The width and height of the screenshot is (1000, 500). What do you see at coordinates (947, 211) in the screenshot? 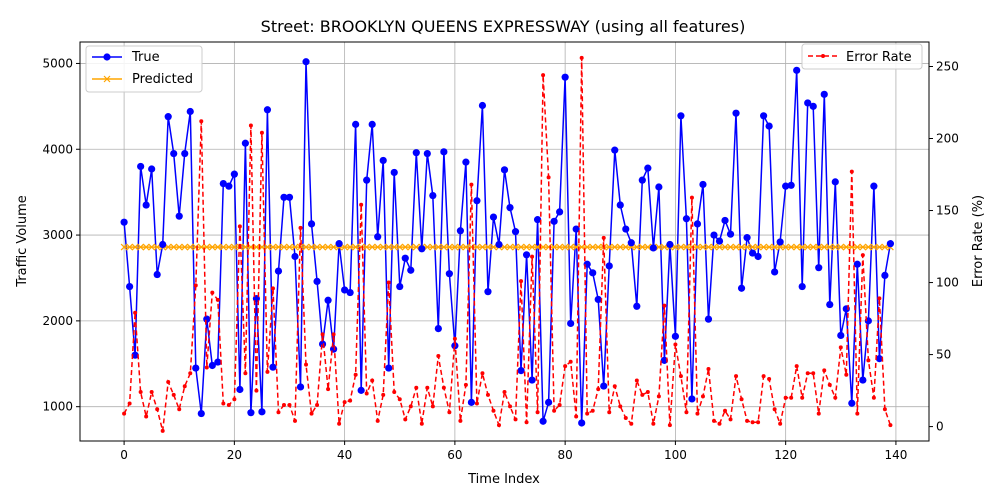
I see `y2-tick-label: 150` at bounding box center [947, 211].